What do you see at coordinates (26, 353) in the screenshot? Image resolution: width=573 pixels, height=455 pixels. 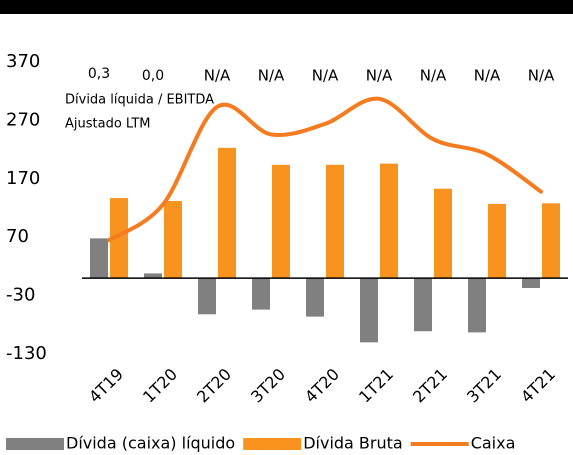 I see `y-tick-label: -130` at bounding box center [26, 353].